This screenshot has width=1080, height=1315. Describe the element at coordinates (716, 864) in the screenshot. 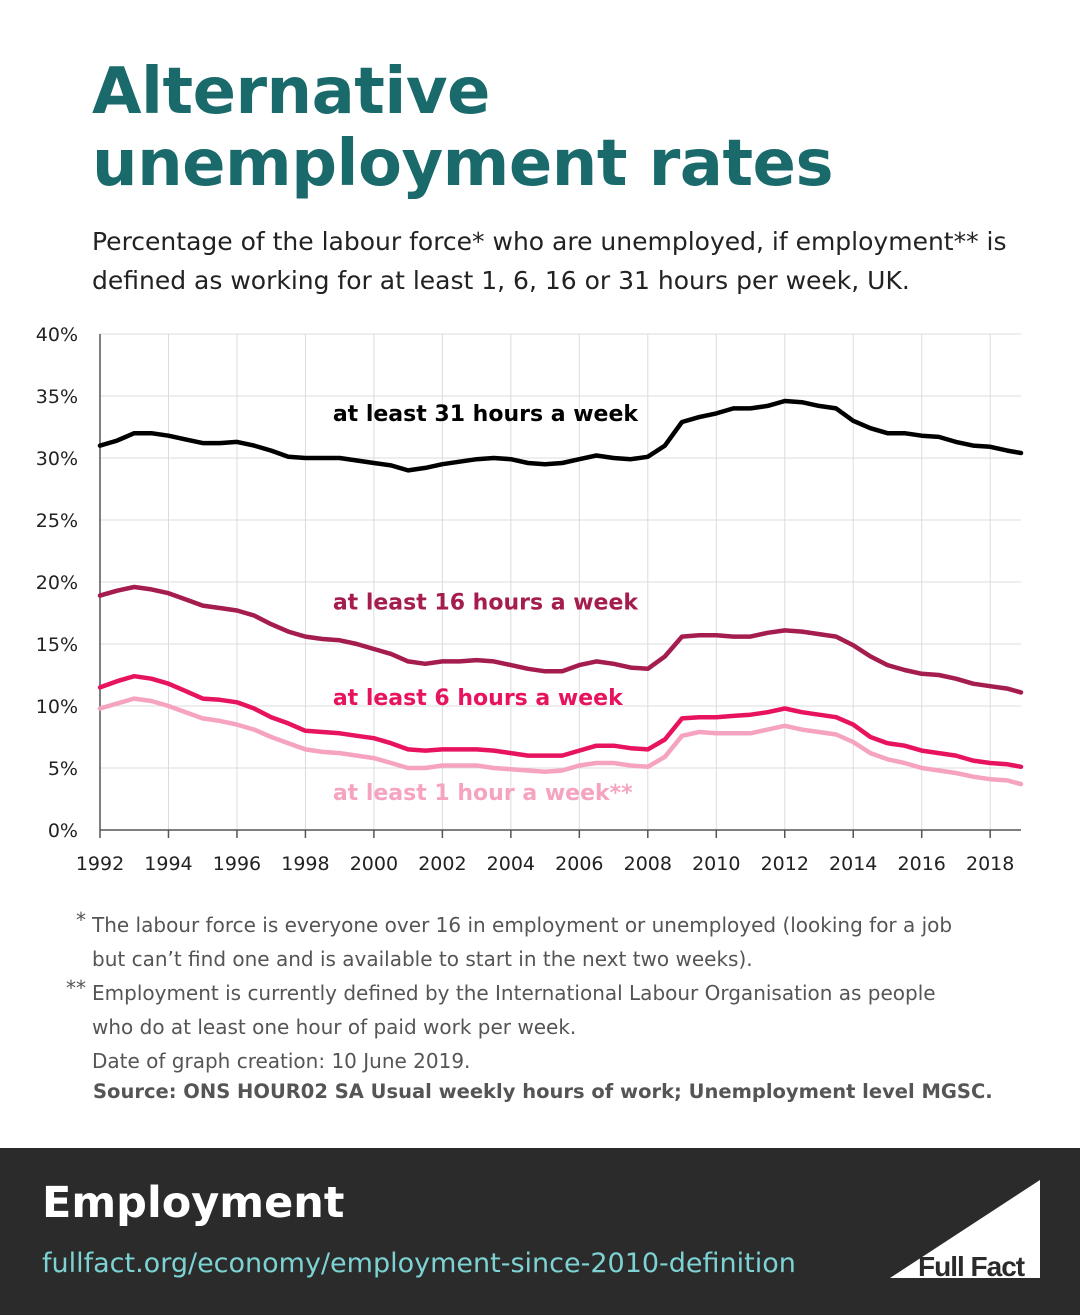

I see `x-tick-label: 2010` at that location.